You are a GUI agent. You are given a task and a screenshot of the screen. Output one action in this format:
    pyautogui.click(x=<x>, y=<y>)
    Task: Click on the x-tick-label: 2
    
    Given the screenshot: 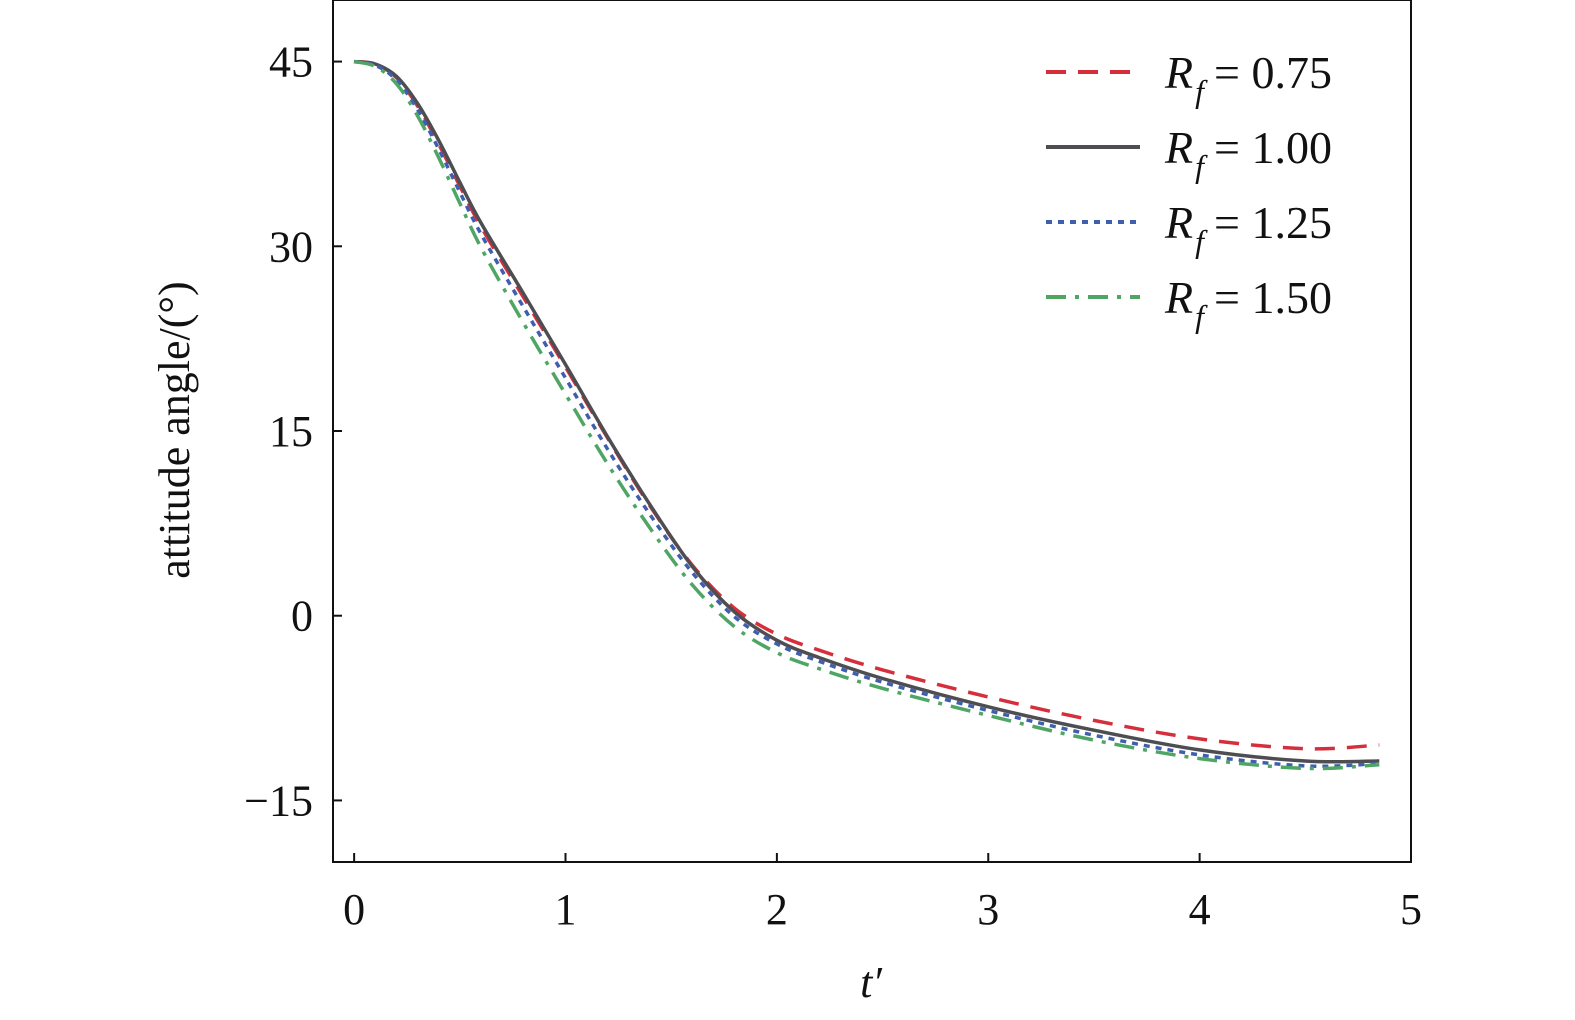 What is the action you would take?
    pyautogui.click(x=777, y=909)
    